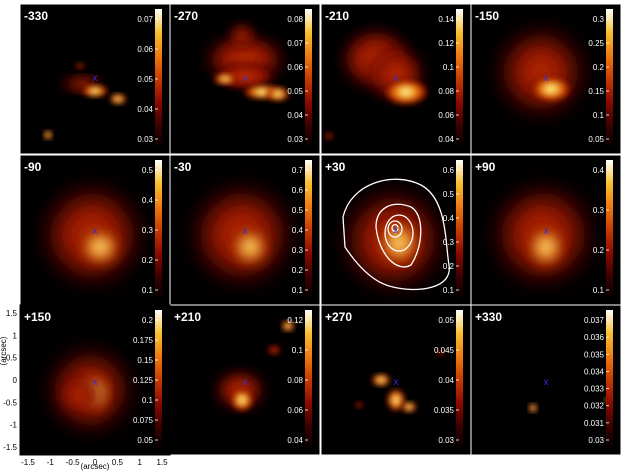 Image resolution: width=623 pixels, height=472 pixels. I want to click on colorbar-tick-label: 0.5, so click(148, 170).